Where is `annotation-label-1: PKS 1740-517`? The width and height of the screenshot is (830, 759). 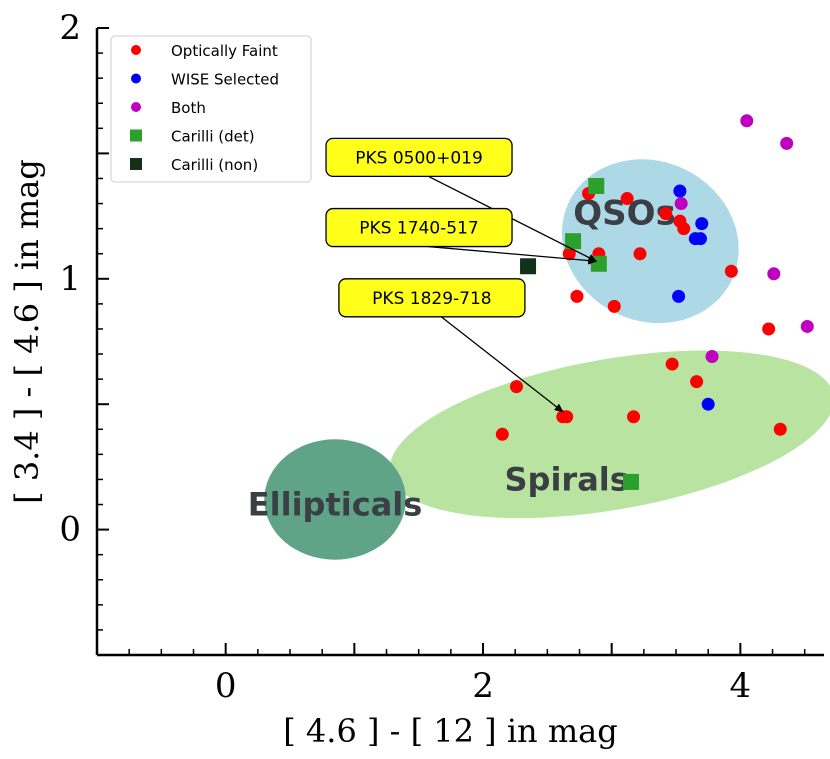
annotation-label-1: PKS 1740-517 is located at coordinates (418, 229).